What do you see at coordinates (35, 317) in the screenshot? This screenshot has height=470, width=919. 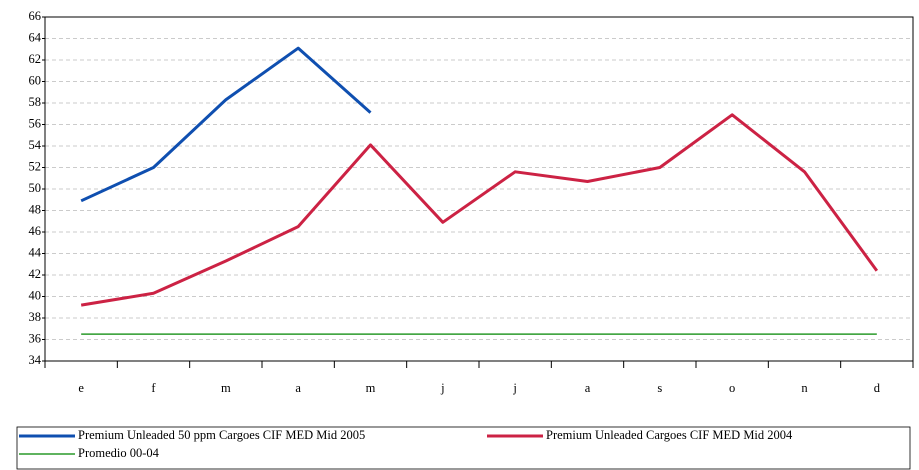 I see `y-tick-label: 38` at bounding box center [35, 317].